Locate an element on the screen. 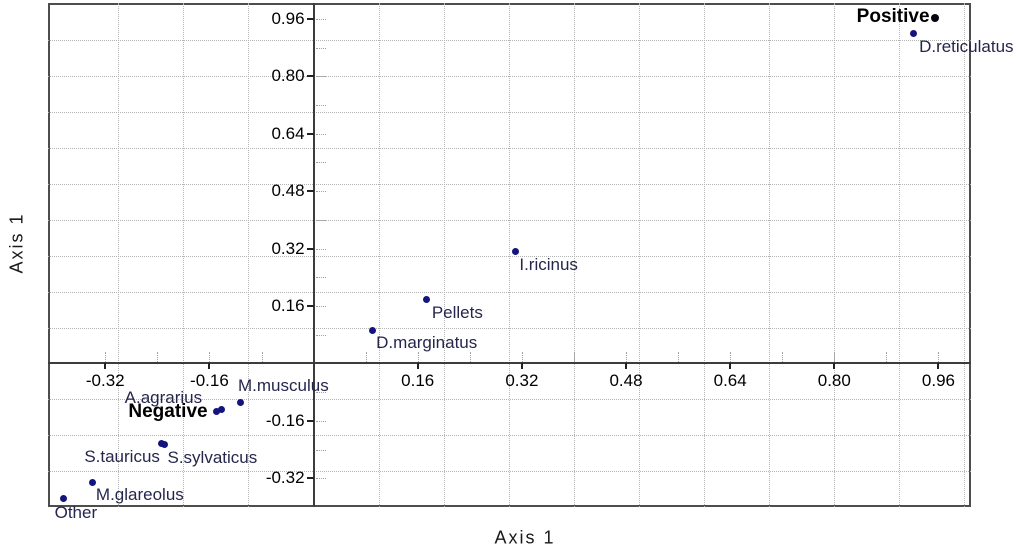 The width and height of the screenshot is (1018, 555). data-point-a-agrarius is located at coordinates (221, 409).